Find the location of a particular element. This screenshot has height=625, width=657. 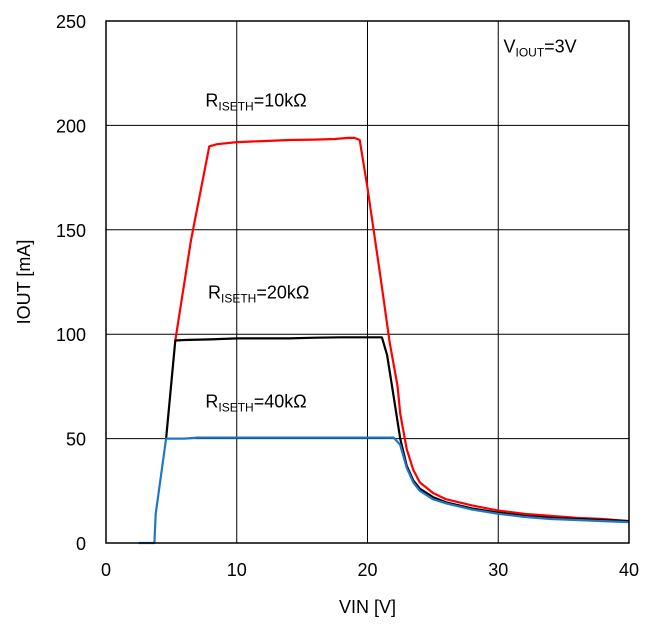

y-tick-label: 150 is located at coordinates (71, 231).